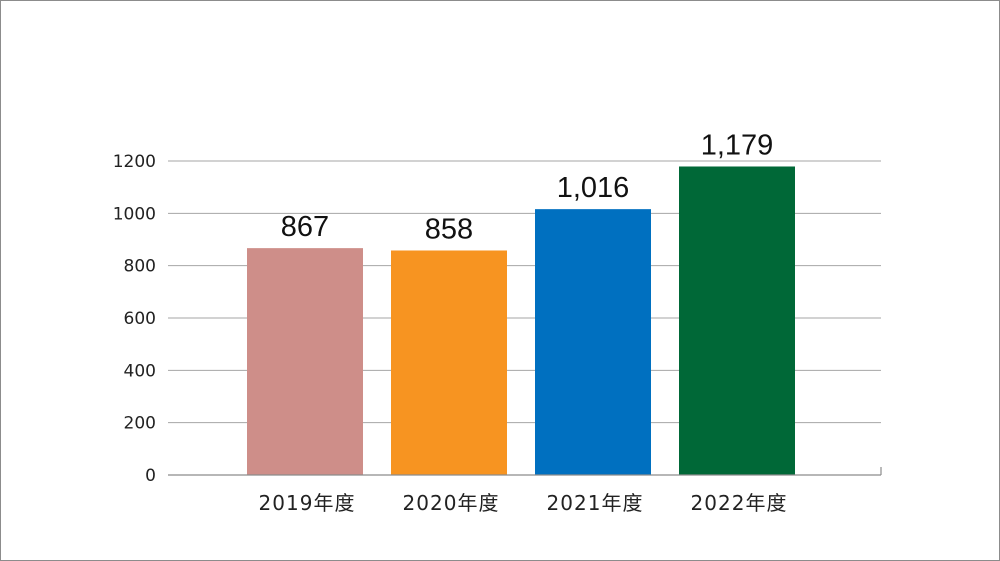 This screenshot has height=561, width=1000. Describe the element at coordinates (739, 503) in the screenshot. I see `x-tick-label: 2022年度` at that location.